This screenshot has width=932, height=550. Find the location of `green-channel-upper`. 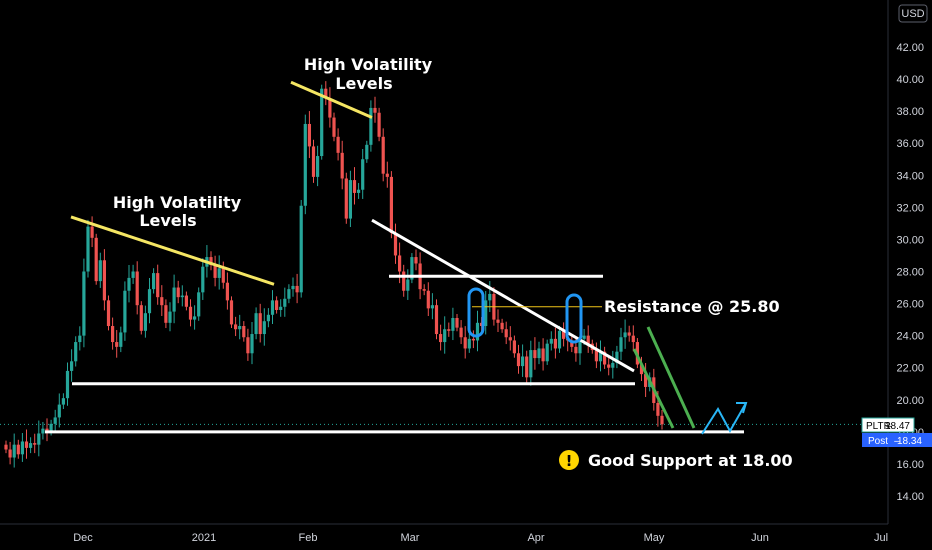

green-channel-upper is located at coordinates (671, 377).